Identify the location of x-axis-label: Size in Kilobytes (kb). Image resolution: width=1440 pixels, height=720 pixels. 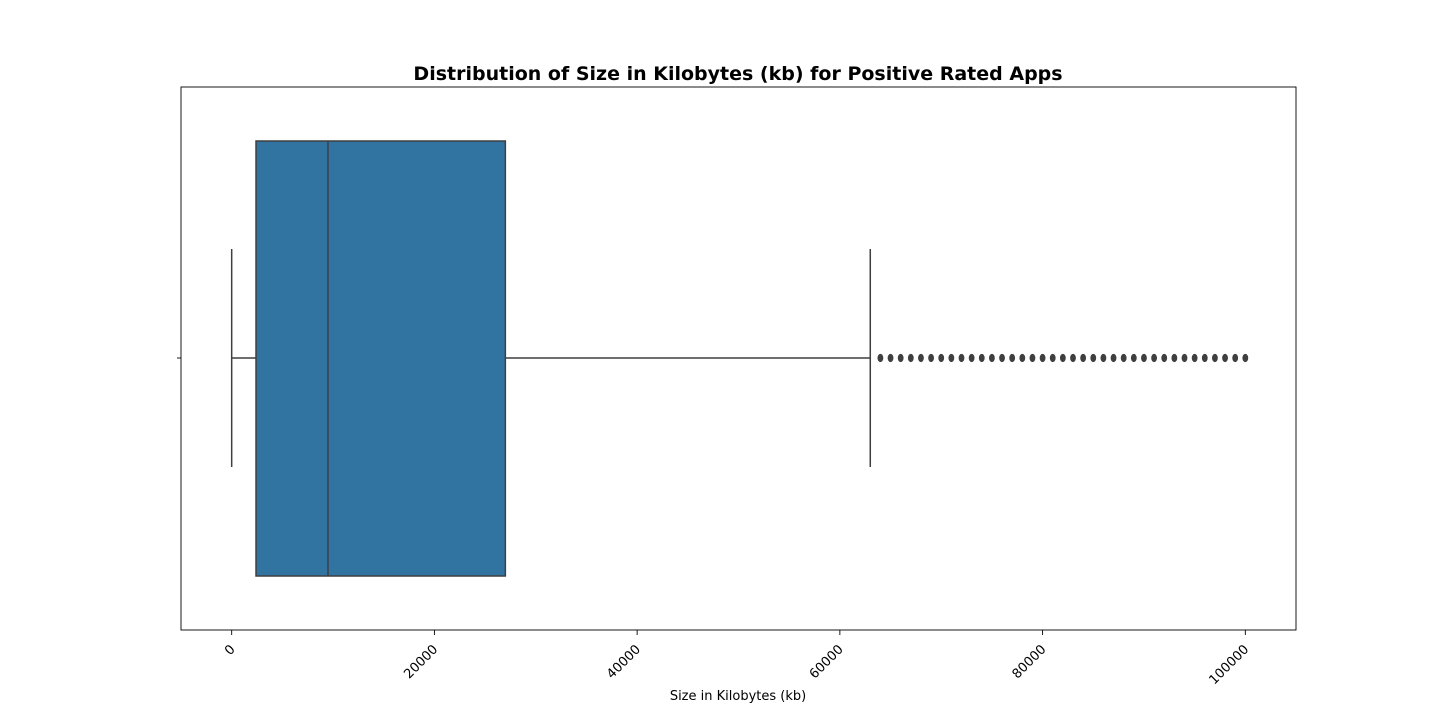
(738, 696).